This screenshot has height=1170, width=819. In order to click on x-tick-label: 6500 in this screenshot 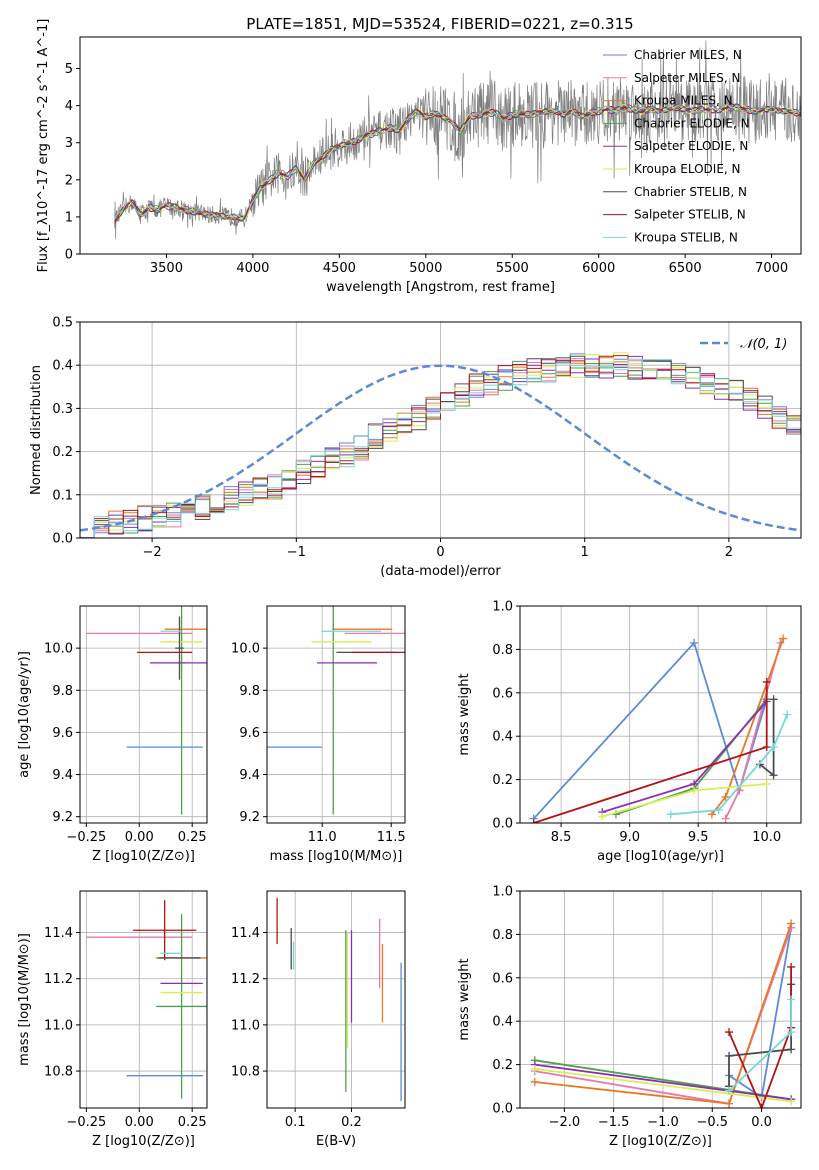, I will do `click(685, 268)`.